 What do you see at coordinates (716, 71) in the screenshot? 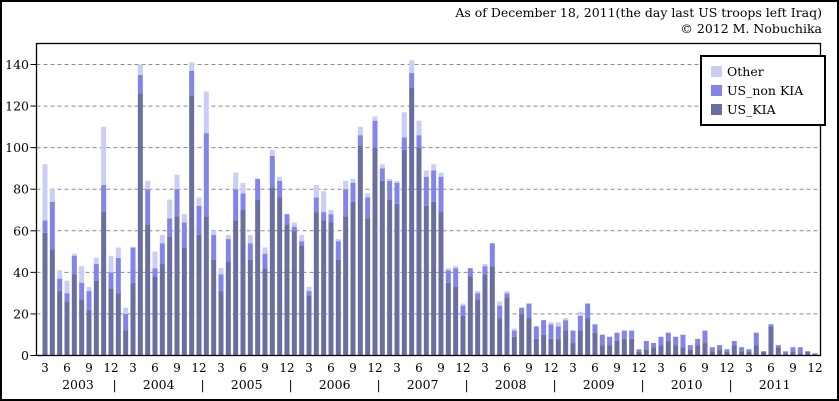
I see `legend-swatch-other-icon` at bounding box center [716, 71].